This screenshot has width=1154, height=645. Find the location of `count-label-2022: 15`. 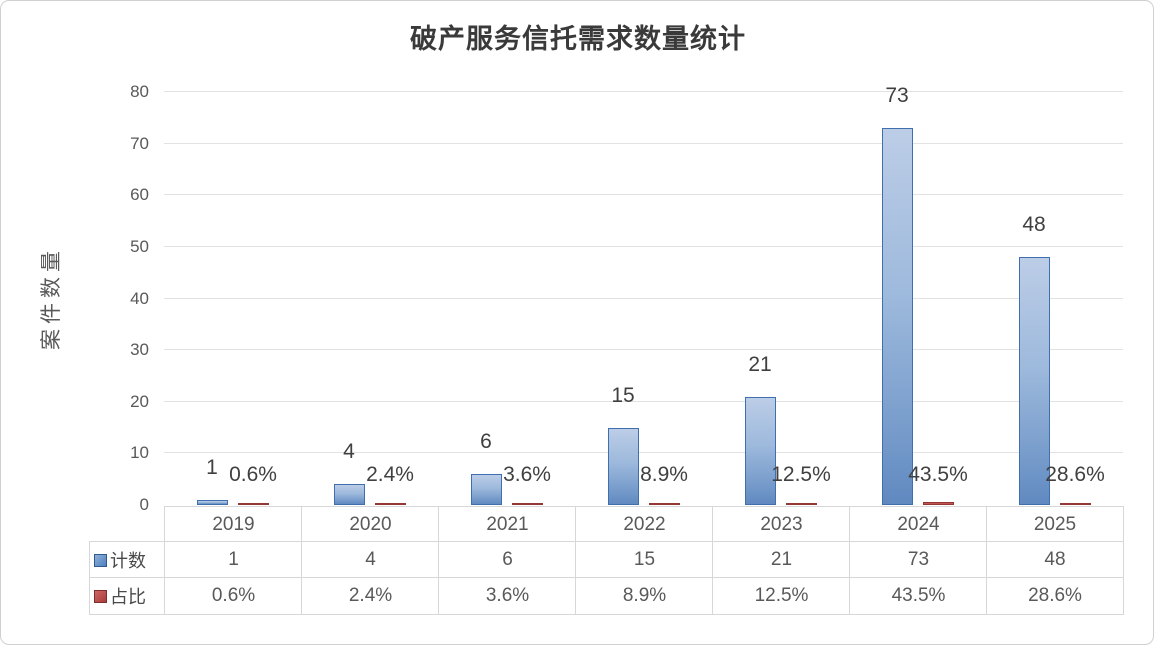

count-label-2022: 15 is located at coordinates (623, 395).